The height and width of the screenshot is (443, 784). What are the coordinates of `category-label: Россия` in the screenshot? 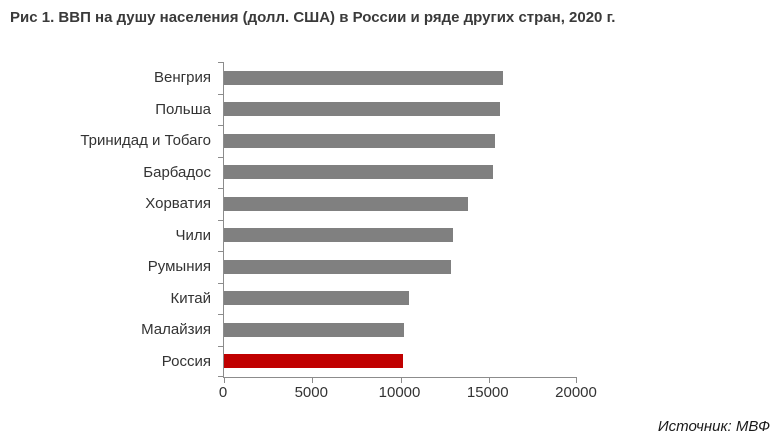 It's located at (186, 361).